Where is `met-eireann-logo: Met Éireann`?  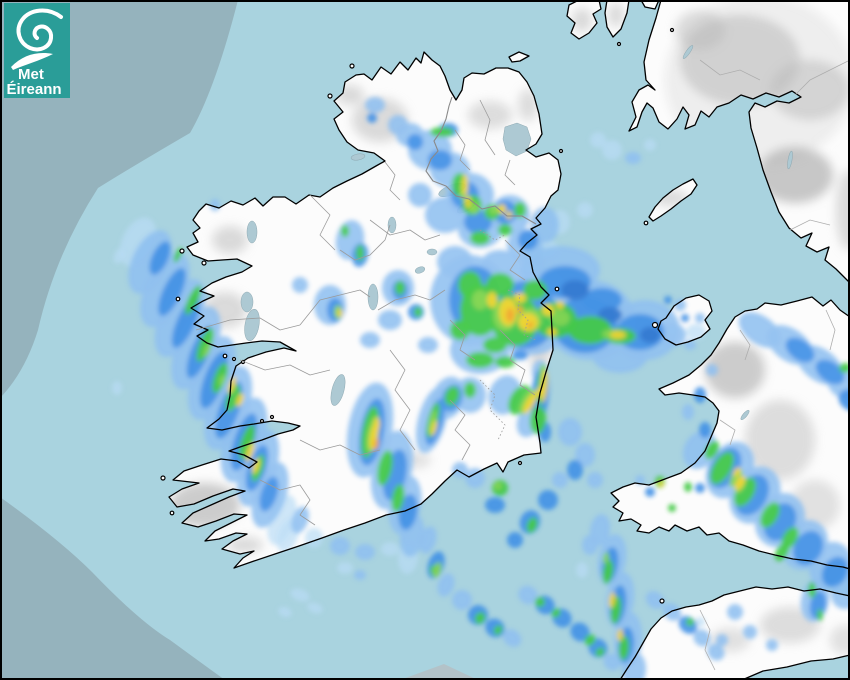
met-eireann-logo: Met Éireann is located at coordinates (37, 50).